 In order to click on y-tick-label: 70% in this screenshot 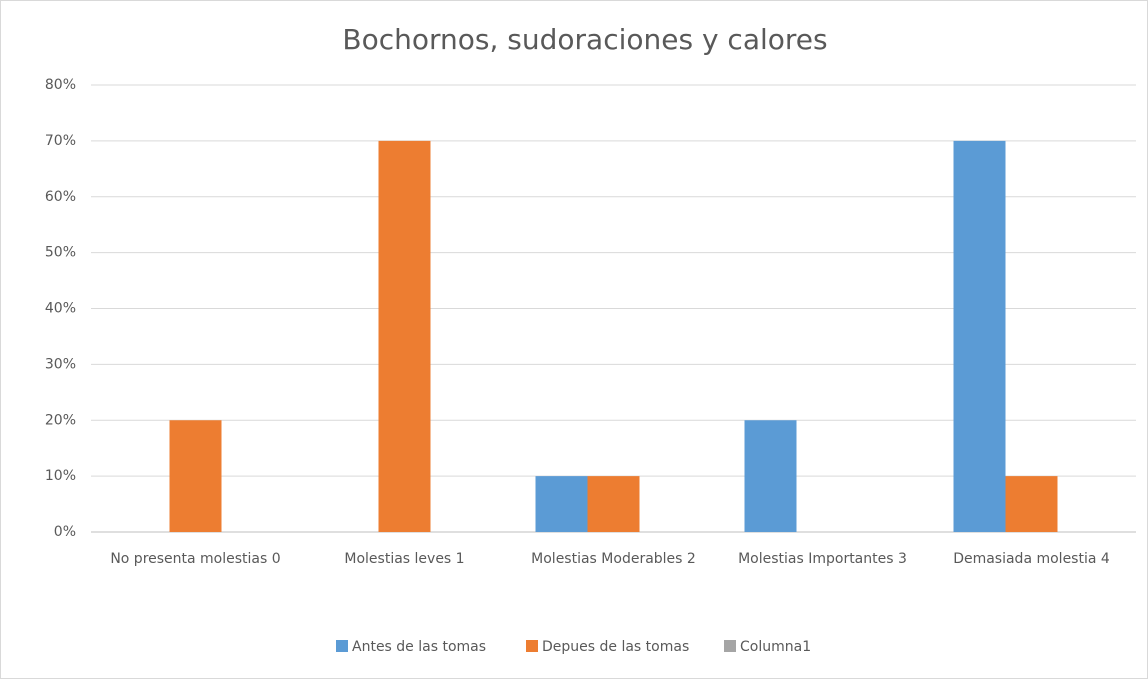, I will do `click(60, 141)`.